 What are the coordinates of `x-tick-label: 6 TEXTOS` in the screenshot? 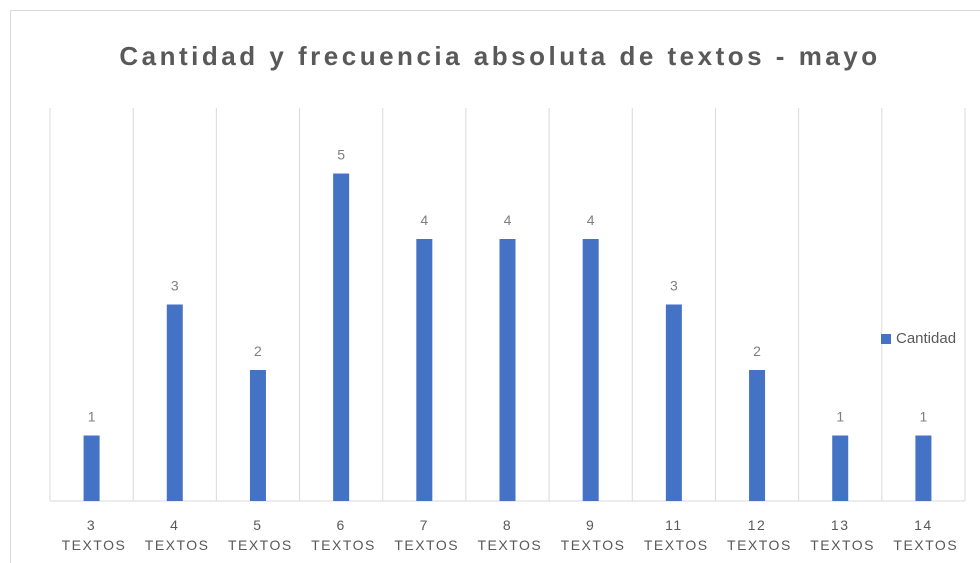 It's located at (343, 535).